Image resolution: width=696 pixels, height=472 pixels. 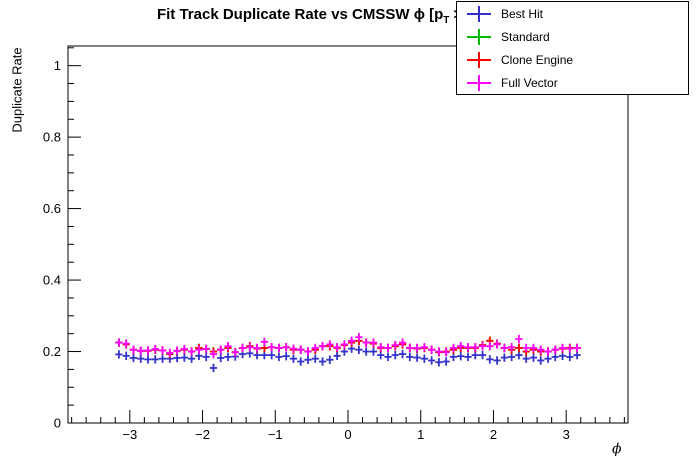 I want to click on legend-label-clone-engine: Clone Engine, so click(x=537, y=59).